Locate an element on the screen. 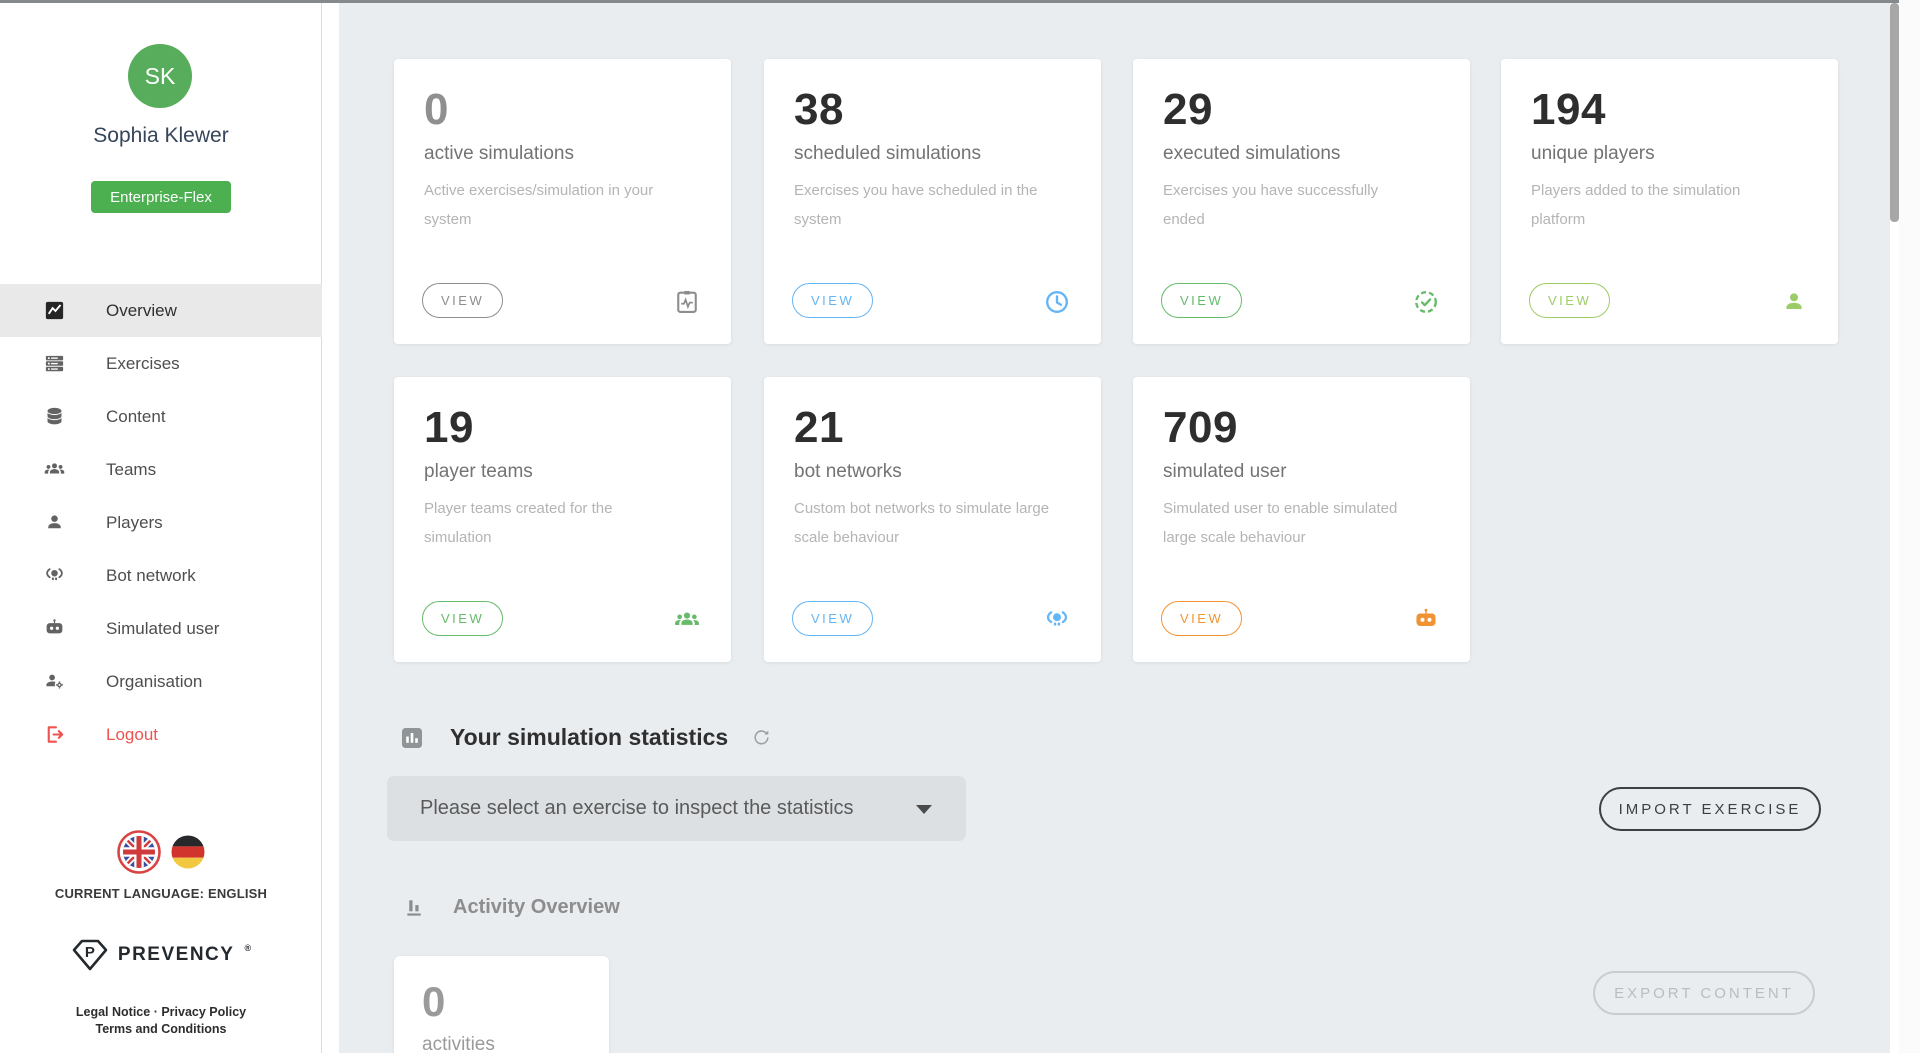 This screenshot has height=1053, width=1920. stat-description: Exercises you have successfully ended is located at coordinates (1271, 205).